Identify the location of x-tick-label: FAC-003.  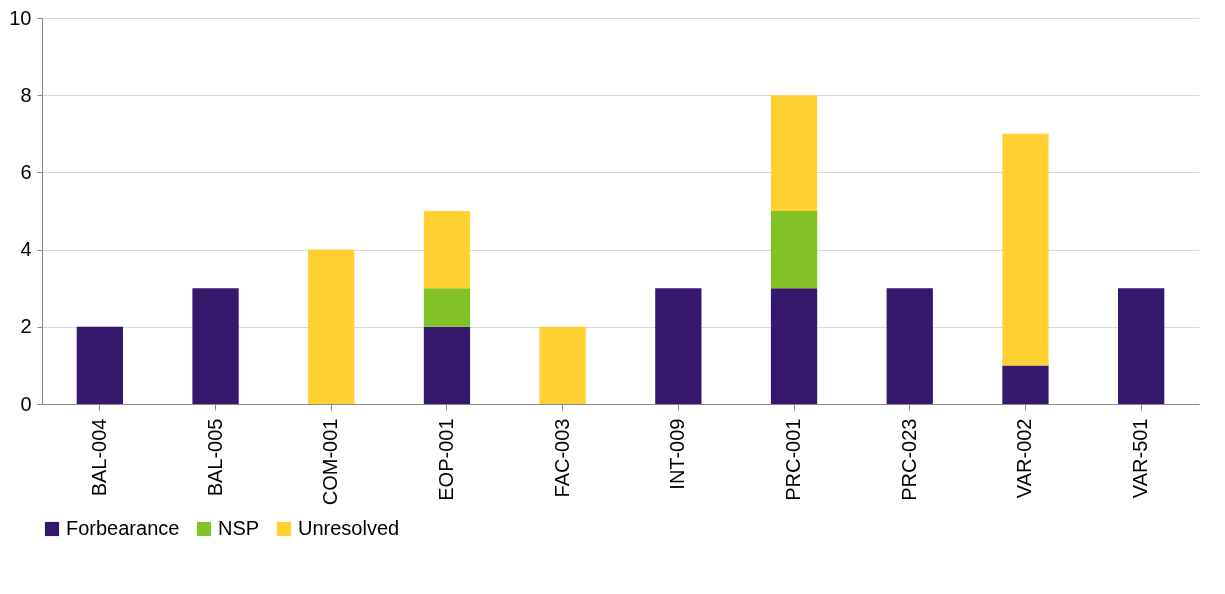
(561, 458).